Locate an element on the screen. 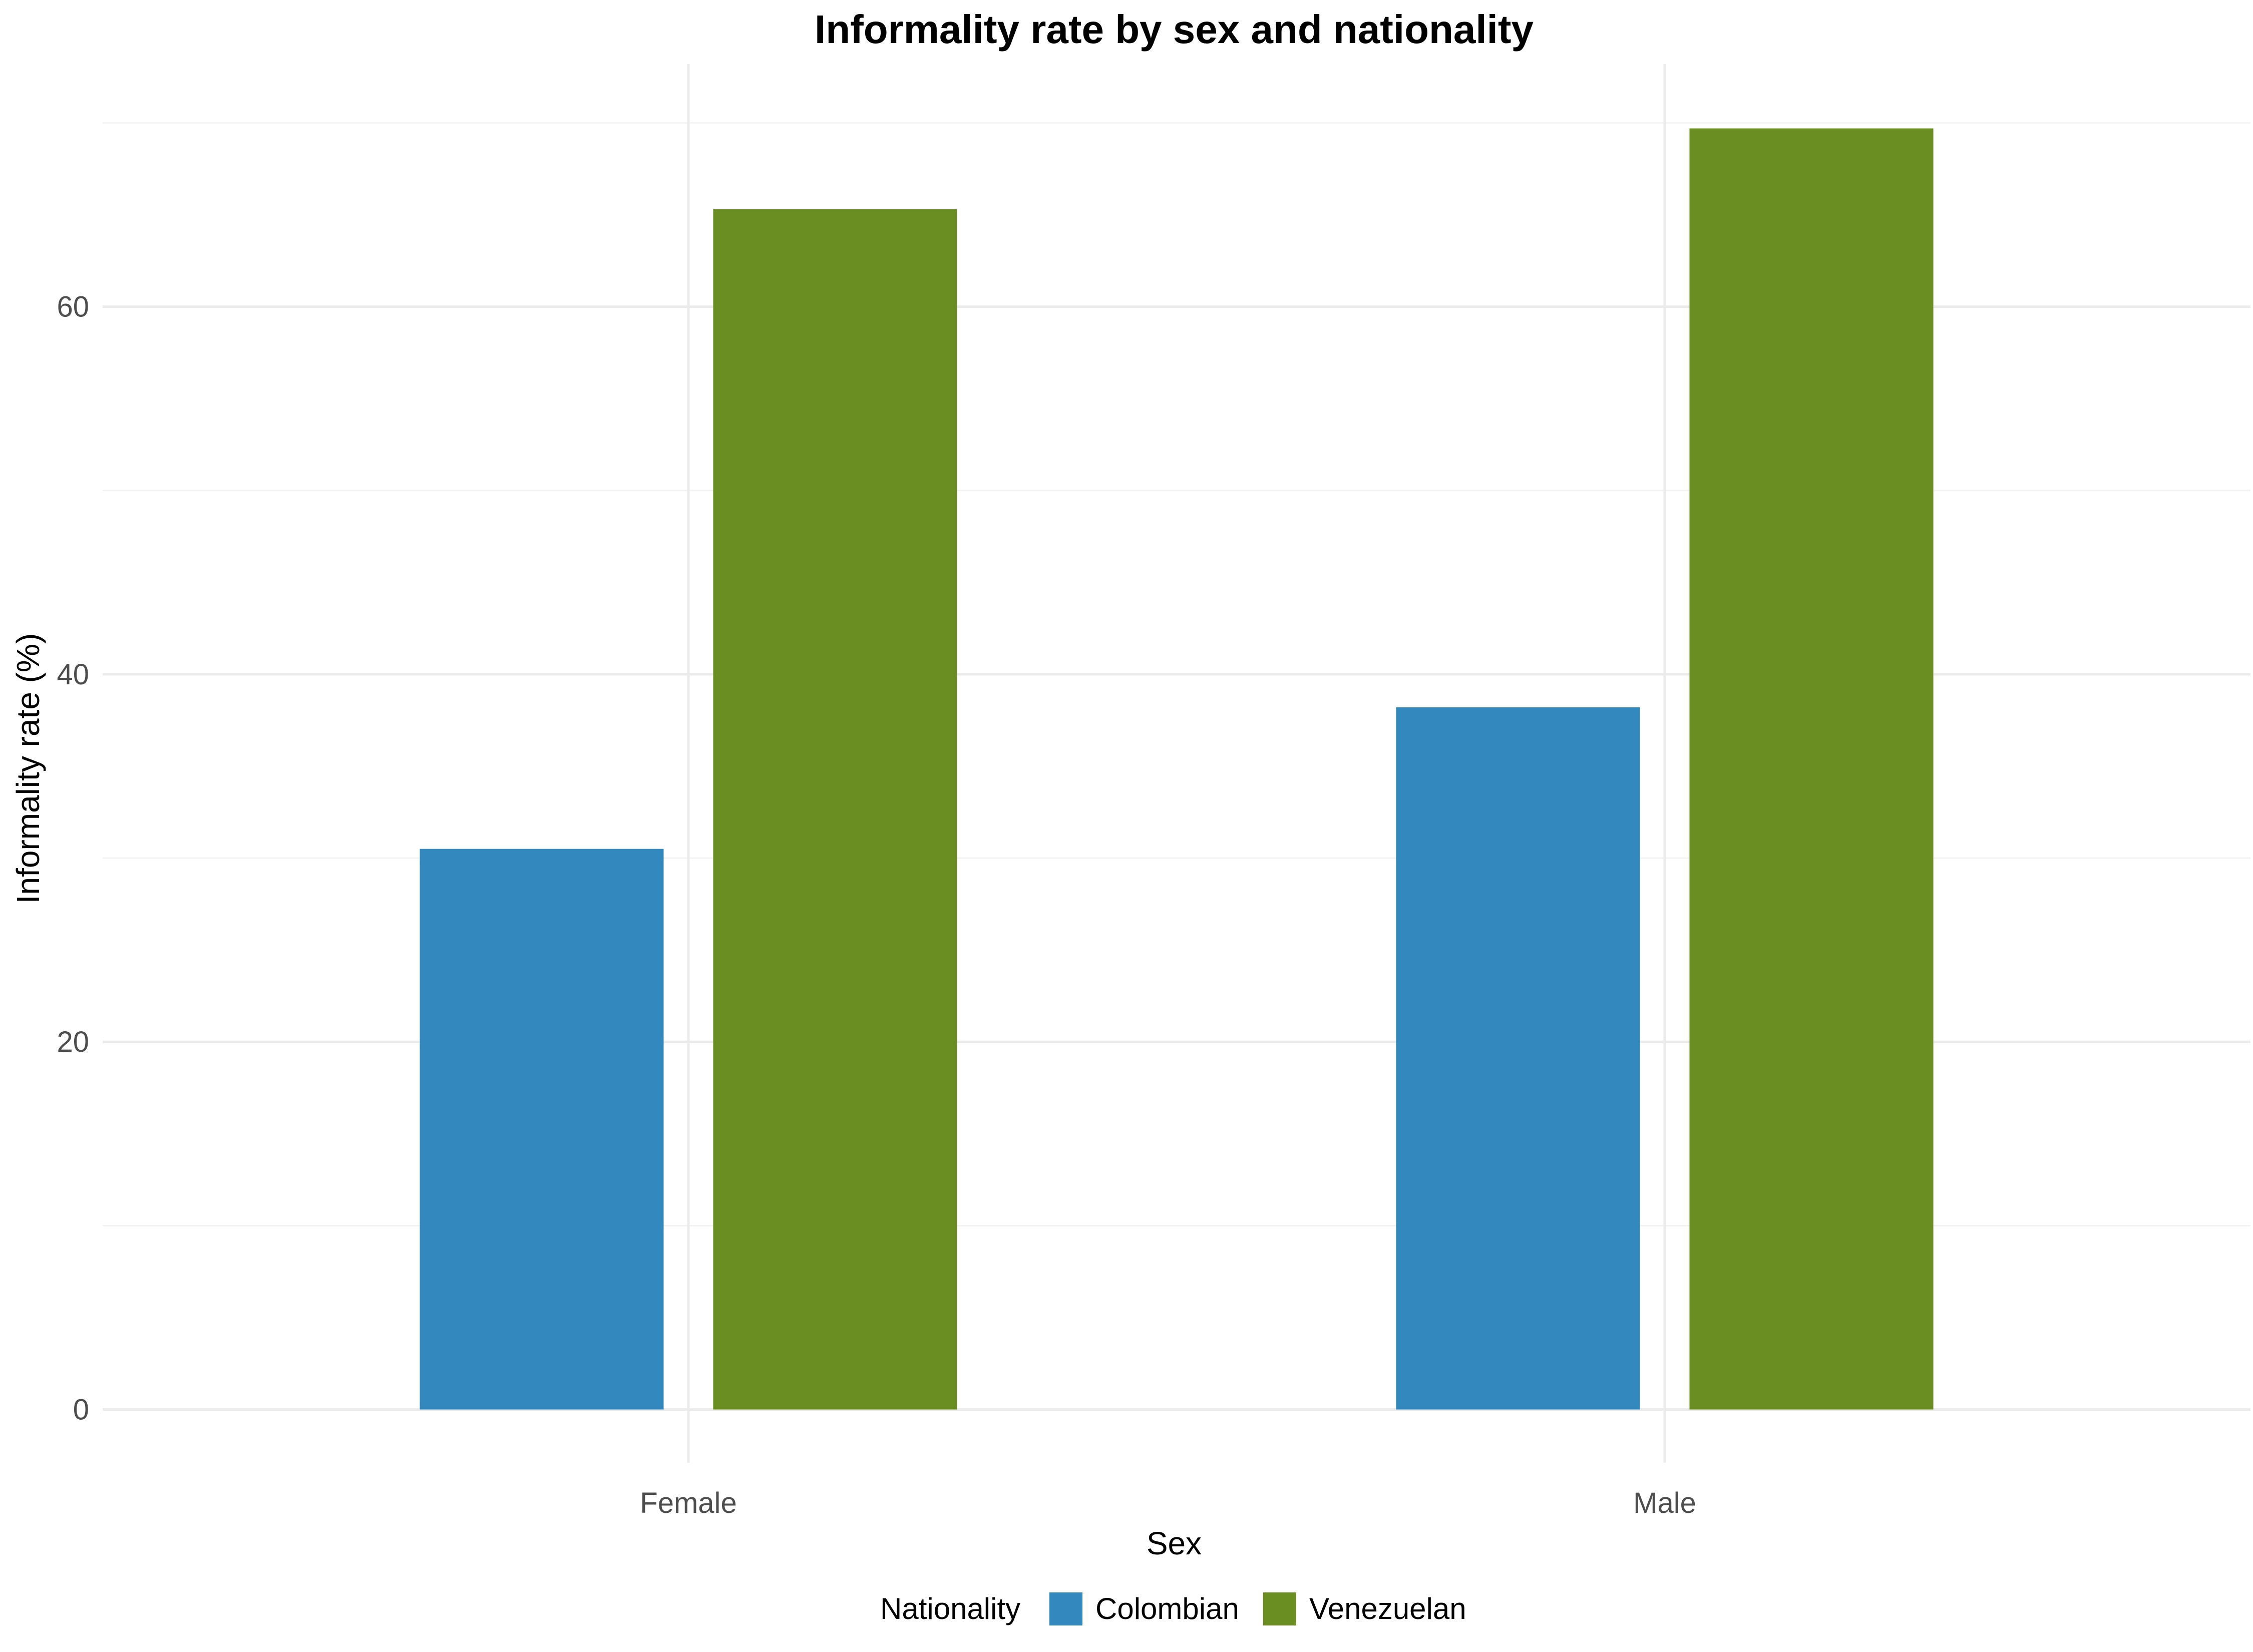  legend-label-colombian: Colombian is located at coordinates (1167, 1608).